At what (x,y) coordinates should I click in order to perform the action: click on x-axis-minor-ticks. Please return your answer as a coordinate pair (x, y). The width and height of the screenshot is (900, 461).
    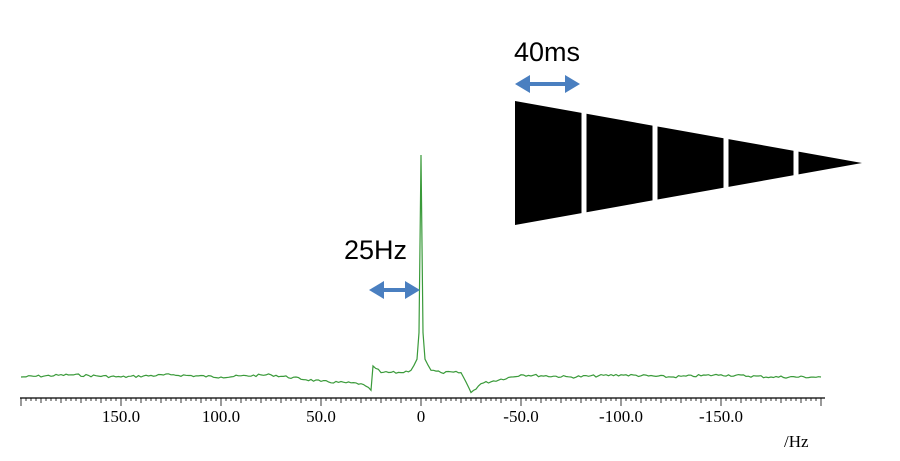
    Looking at the image, I should click on (421, 400).